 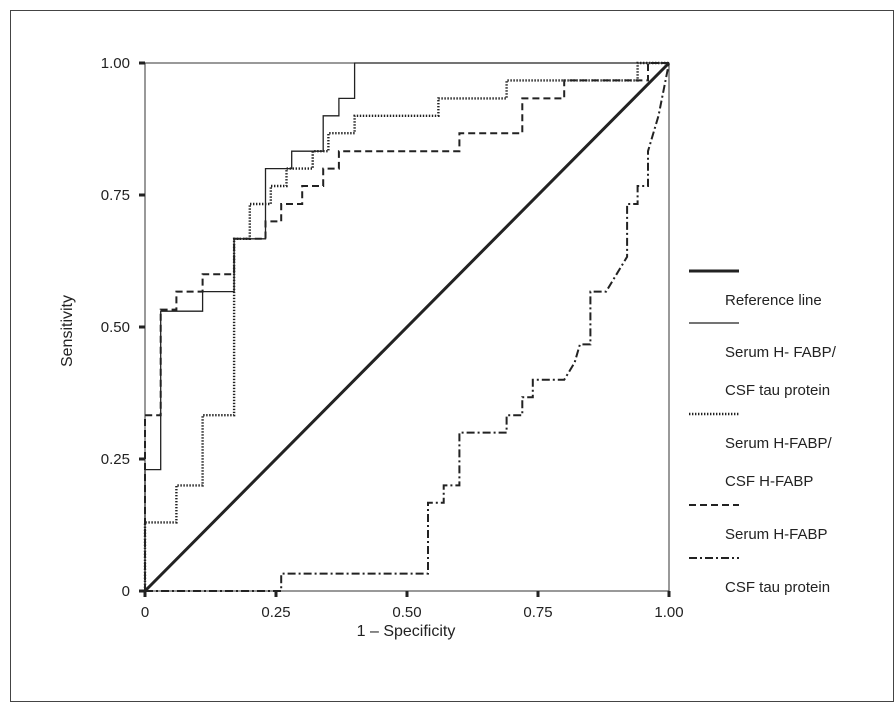 I want to click on x-tick-label: 0, so click(x=145, y=612).